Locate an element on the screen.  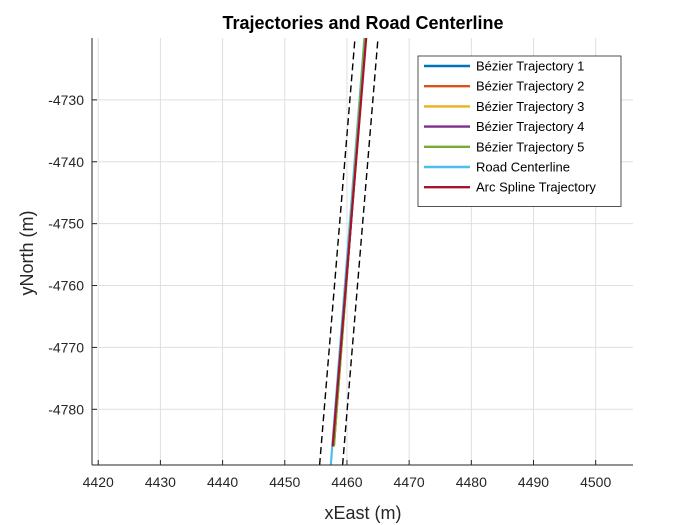
y-tick-label: -4740 is located at coordinates (66, 162).